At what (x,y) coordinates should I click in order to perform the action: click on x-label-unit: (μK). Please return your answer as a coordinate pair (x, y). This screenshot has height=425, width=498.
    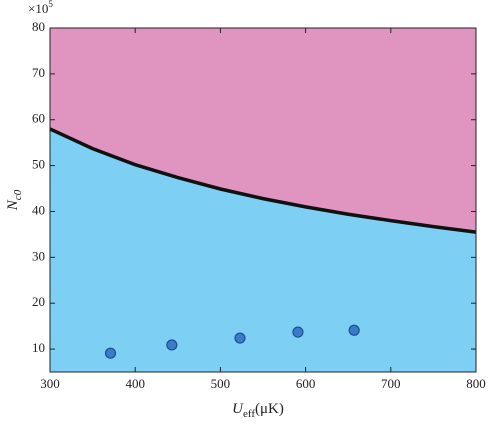
    Looking at the image, I should click on (269, 409).